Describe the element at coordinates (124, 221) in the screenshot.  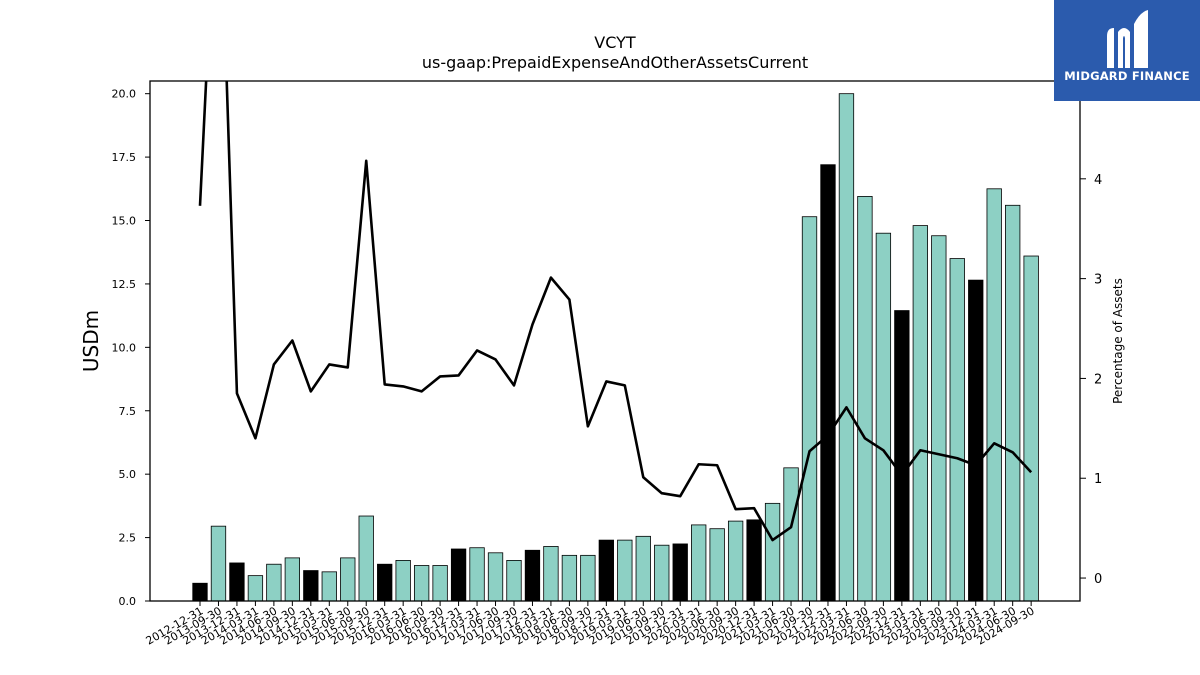
I see `y-tick-label: 15.0` at that location.